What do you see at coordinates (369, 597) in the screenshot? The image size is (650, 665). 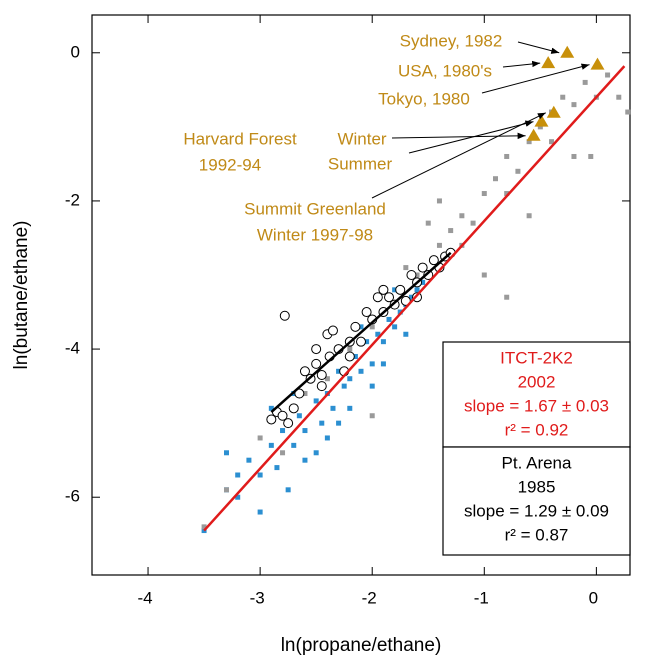 I see `x-tick-label: -2` at bounding box center [369, 597].